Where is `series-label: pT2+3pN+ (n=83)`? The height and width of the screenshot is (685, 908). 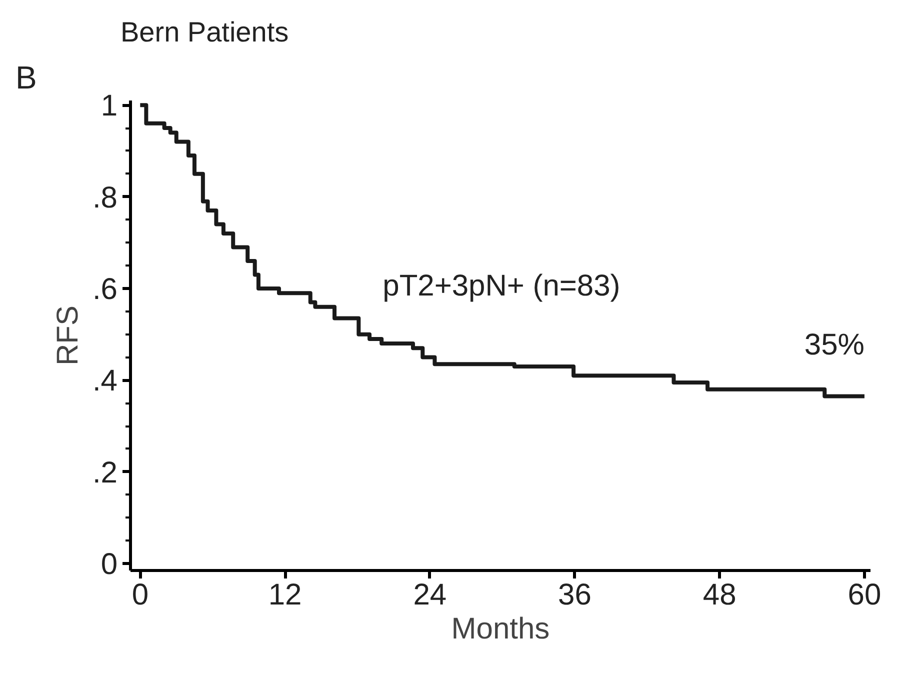
series-label: pT2+3pN+ (n=83) is located at coordinates (501, 285).